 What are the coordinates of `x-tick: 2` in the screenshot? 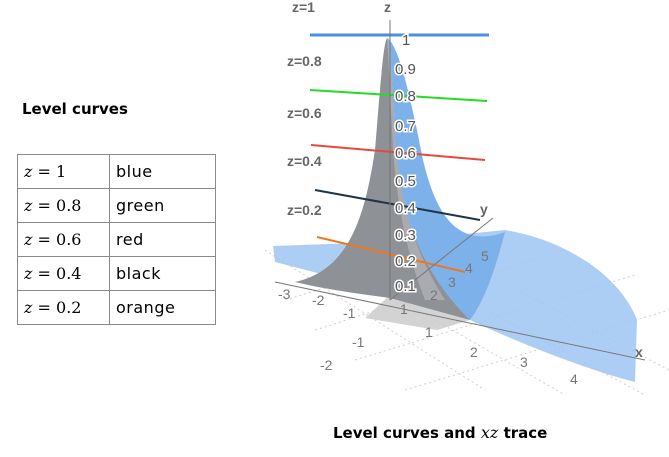 It's located at (474, 352).